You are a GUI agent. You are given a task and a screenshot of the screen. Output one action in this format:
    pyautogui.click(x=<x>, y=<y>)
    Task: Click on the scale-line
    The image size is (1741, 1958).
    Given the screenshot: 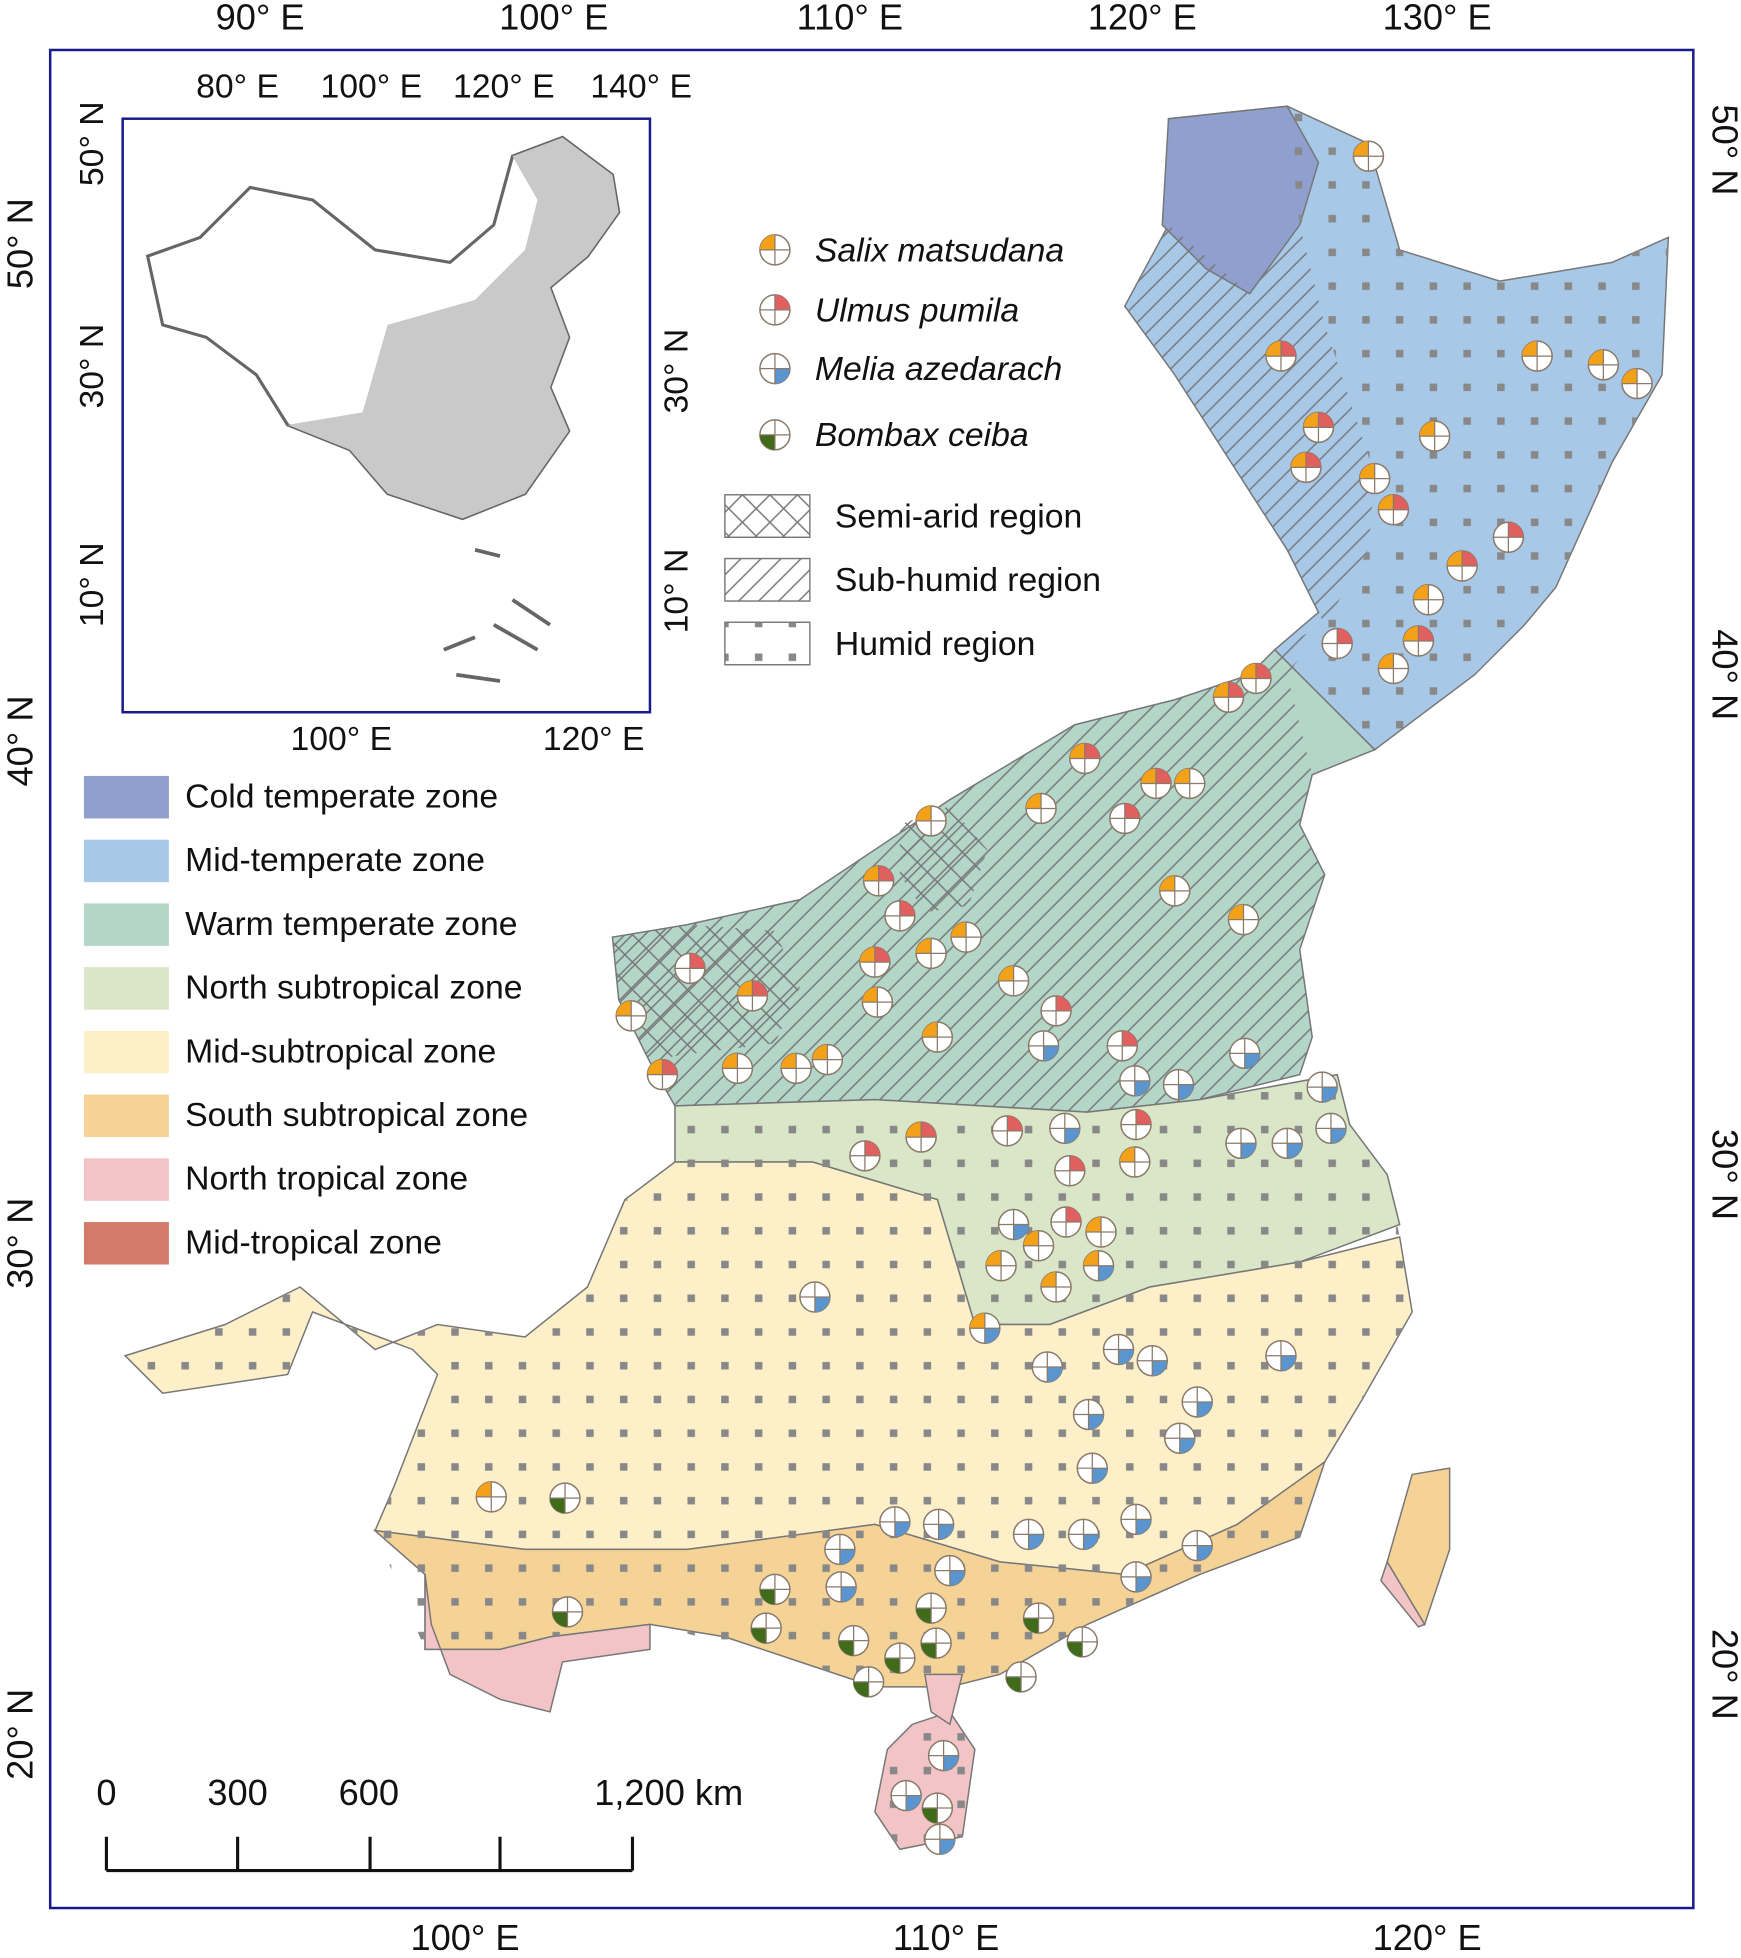 What is the action you would take?
    pyautogui.click(x=369, y=1854)
    